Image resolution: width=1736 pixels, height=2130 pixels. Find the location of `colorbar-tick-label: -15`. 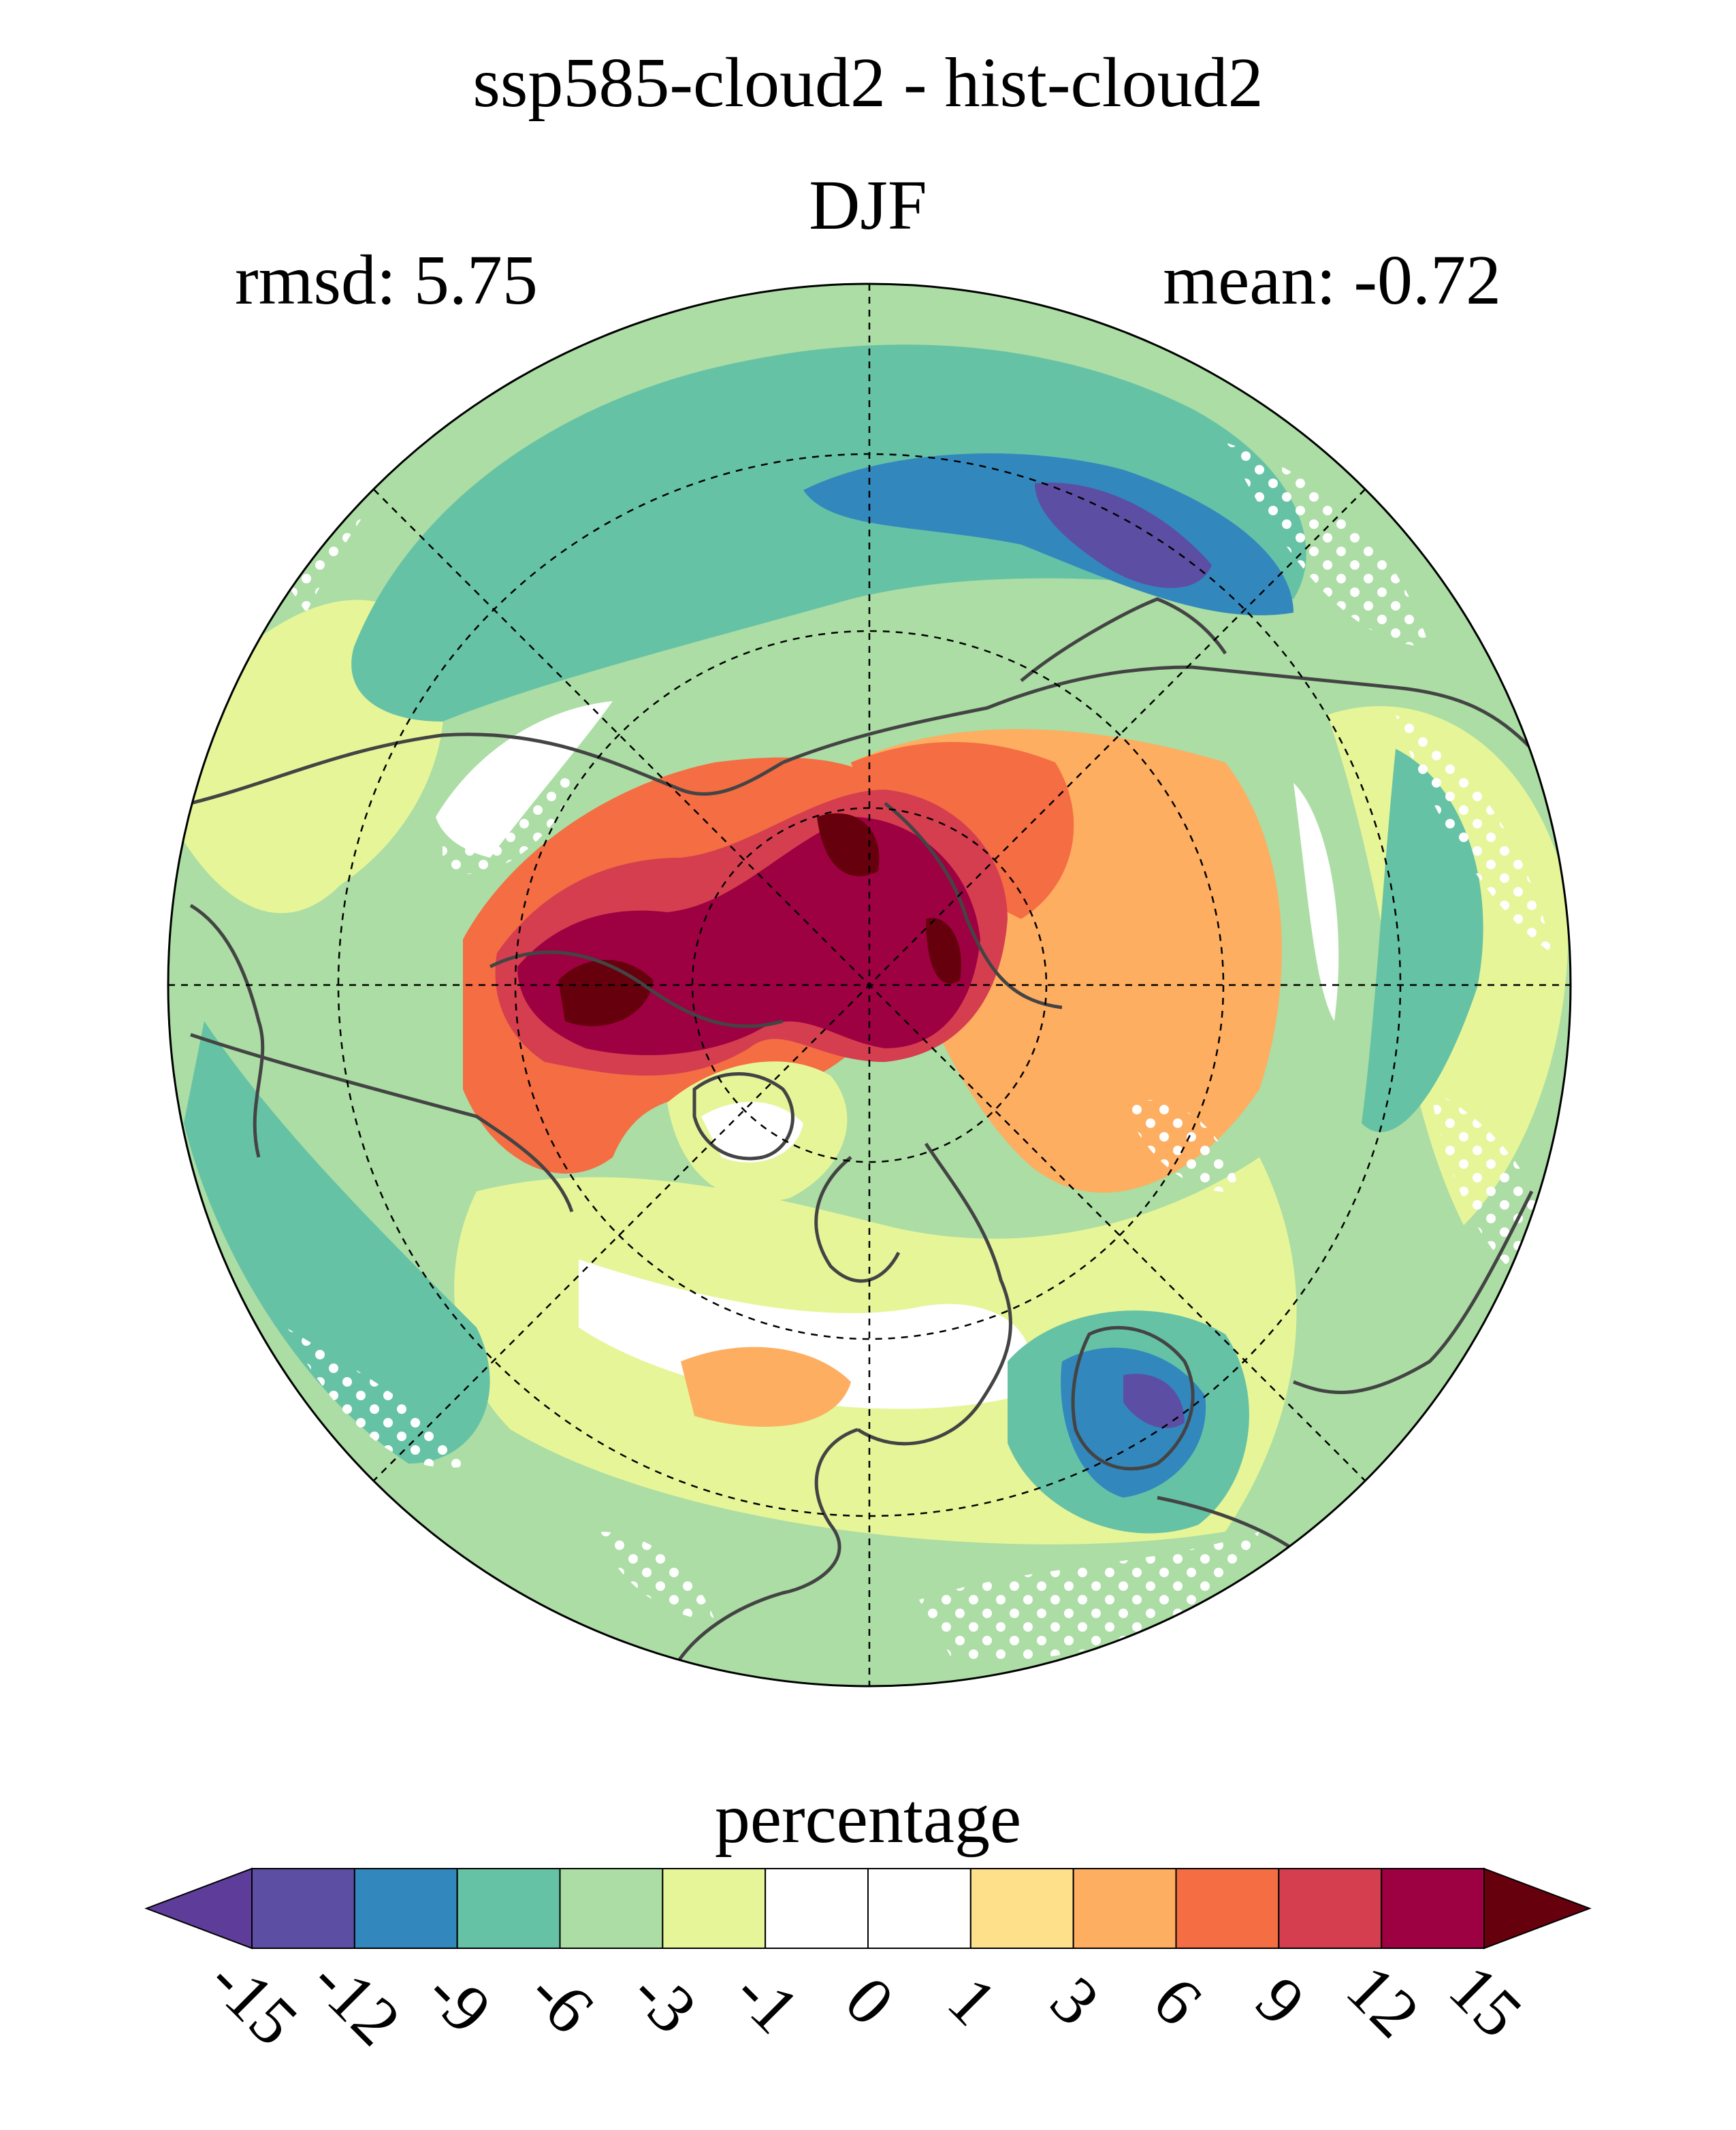

colorbar-tick-label: -15 is located at coordinates (253, 2001).